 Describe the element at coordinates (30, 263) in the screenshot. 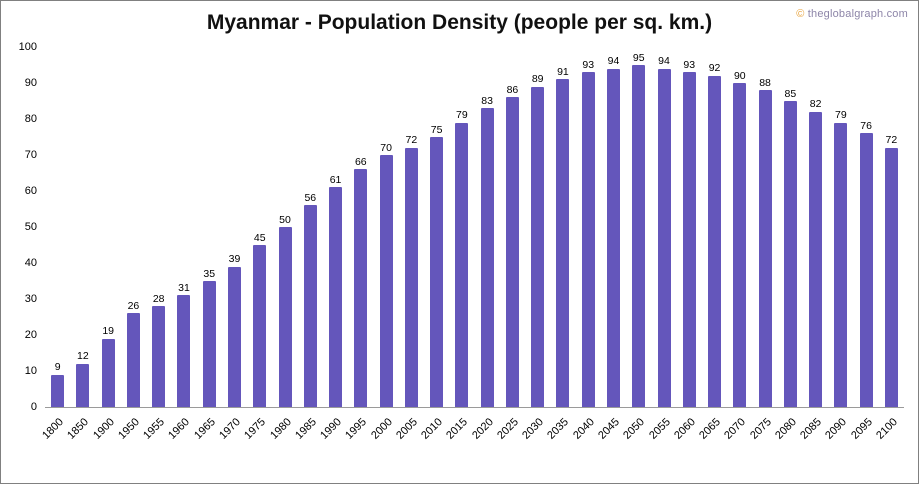

I see `y-tick-label: 40` at that location.